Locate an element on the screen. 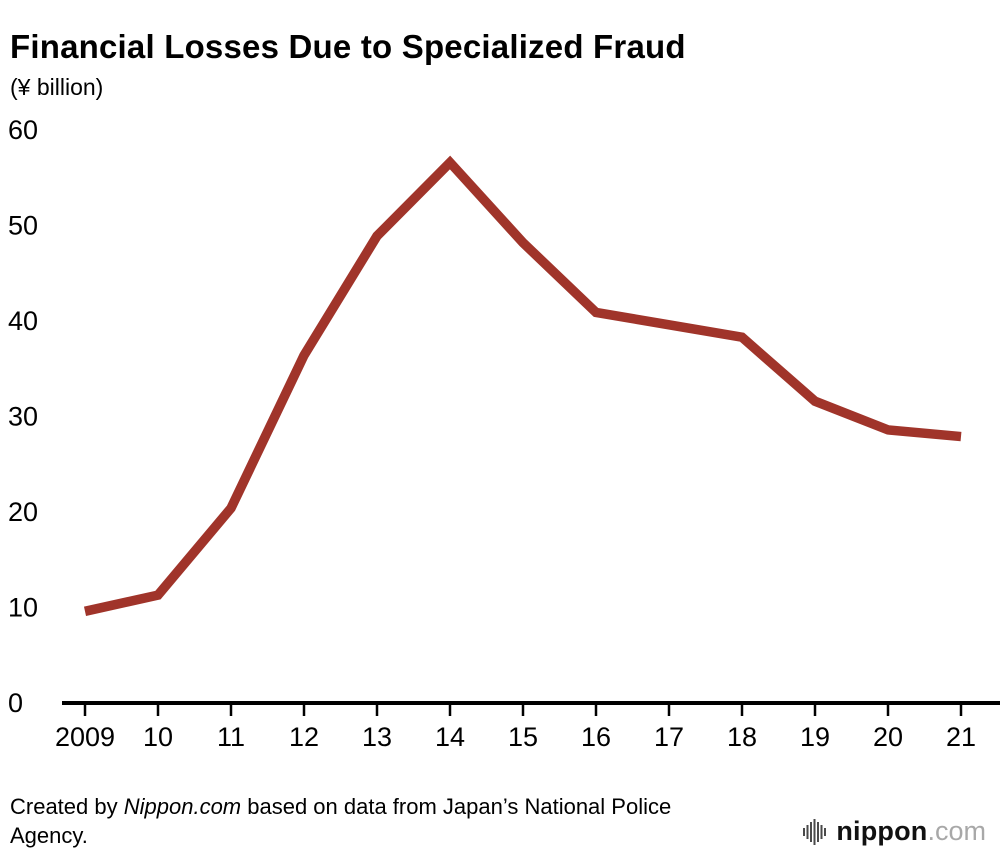 The image size is (1000, 856). y-tick-label: 60 is located at coordinates (23, 130).